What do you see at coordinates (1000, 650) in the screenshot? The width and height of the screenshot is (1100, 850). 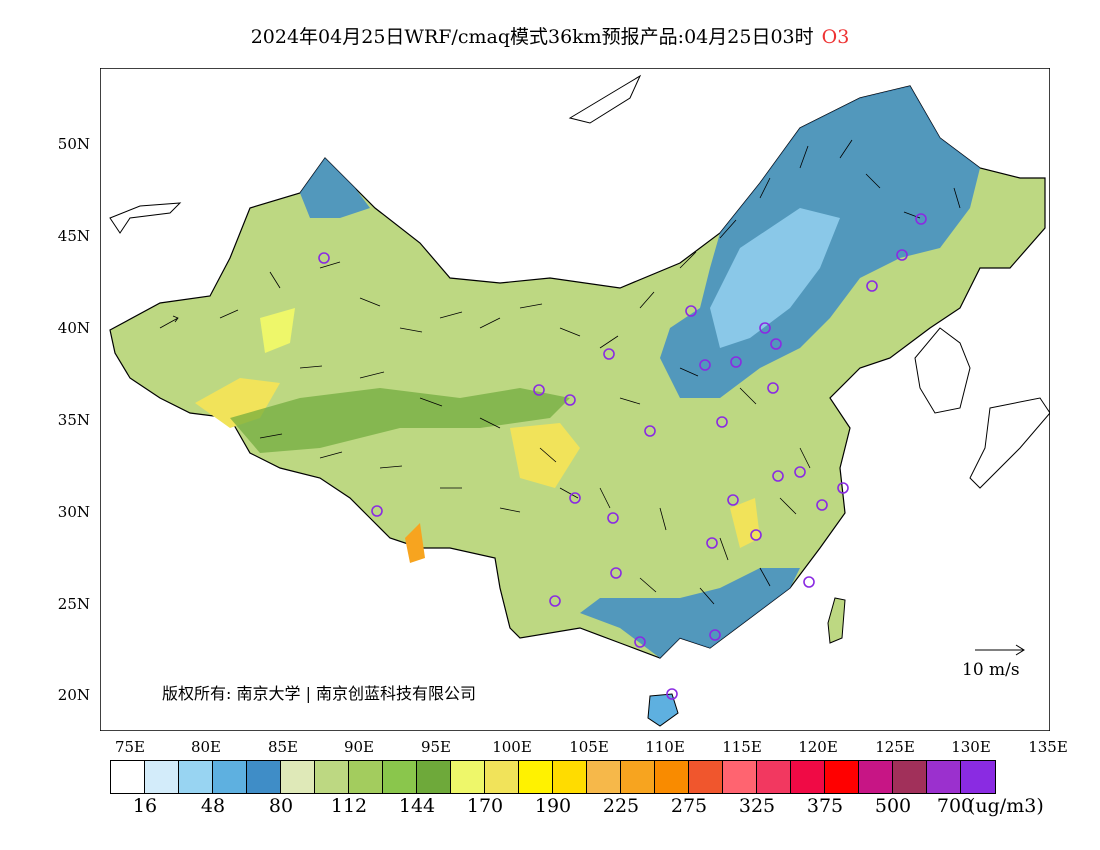 I see `wind-scale-arrow` at bounding box center [1000, 650].